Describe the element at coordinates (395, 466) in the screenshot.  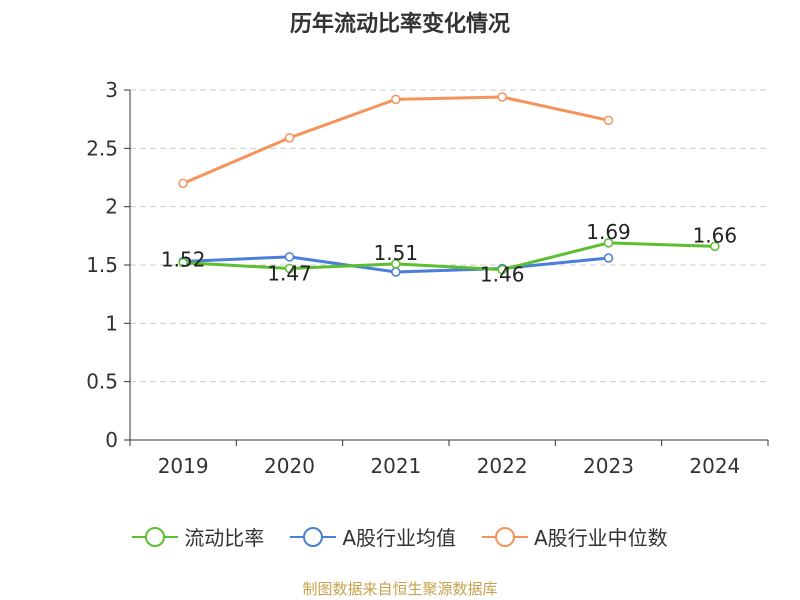
I see `x-tick-label: 2021` at that location.